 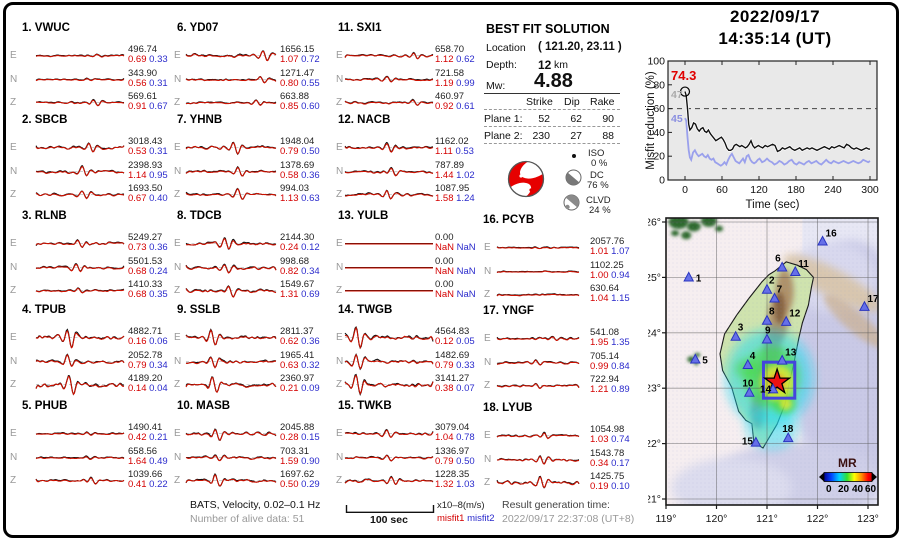 I want to click on lon-label: 120°, so click(x=717, y=519).